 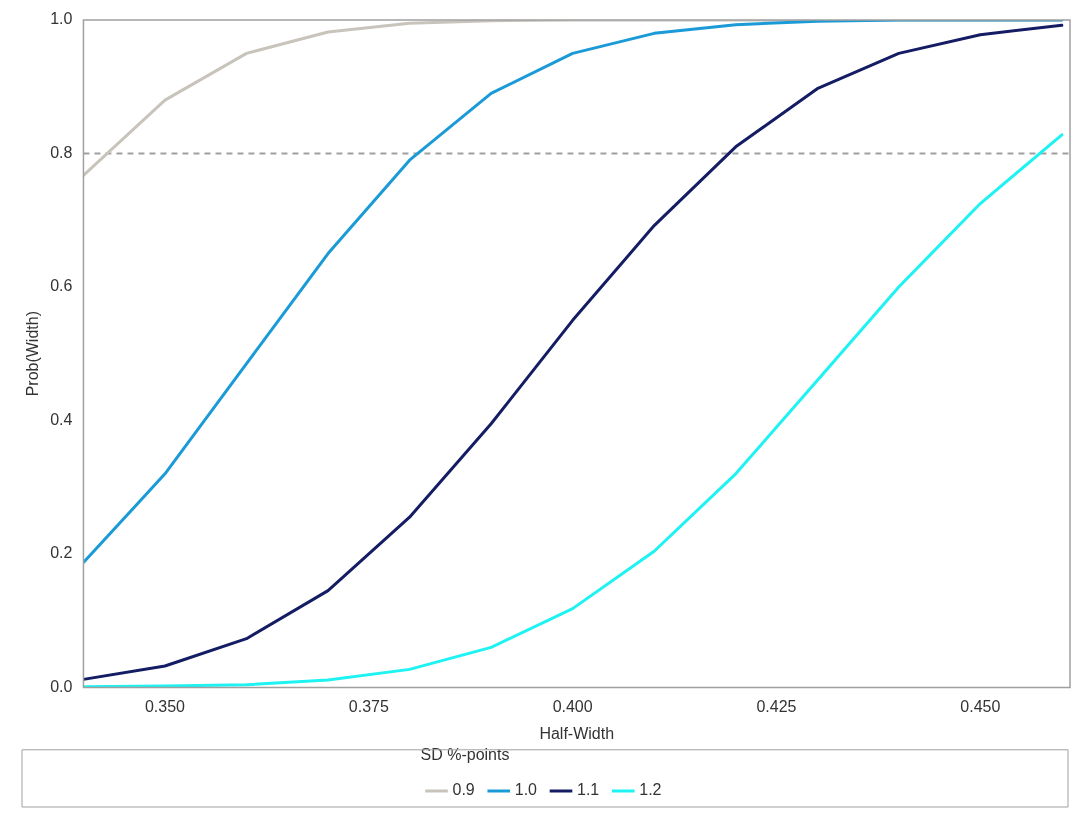 What do you see at coordinates (577, 733) in the screenshot?
I see `x-axis-title: Half-Width` at bounding box center [577, 733].